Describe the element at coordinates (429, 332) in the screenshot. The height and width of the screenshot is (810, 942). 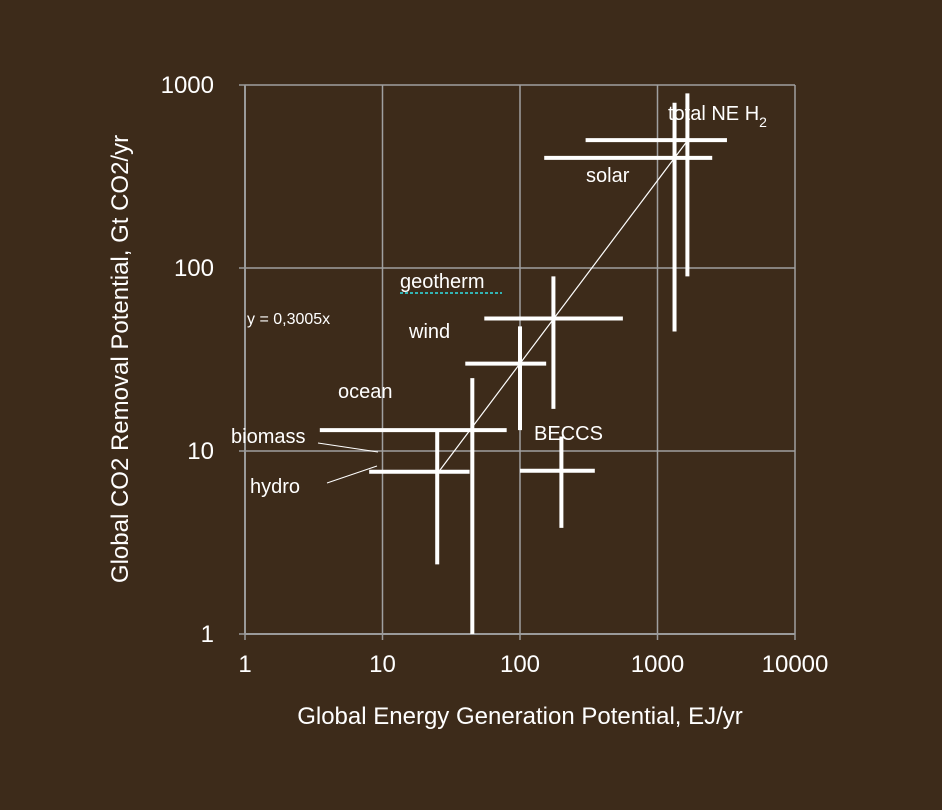
I see `label-wind: wind` at that location.